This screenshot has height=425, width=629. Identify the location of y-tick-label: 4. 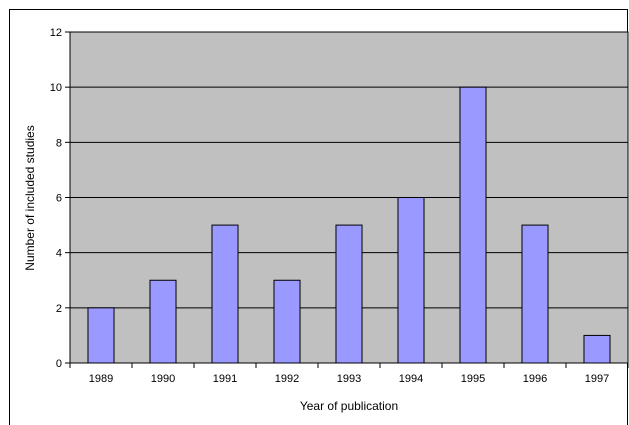
(59, 254).